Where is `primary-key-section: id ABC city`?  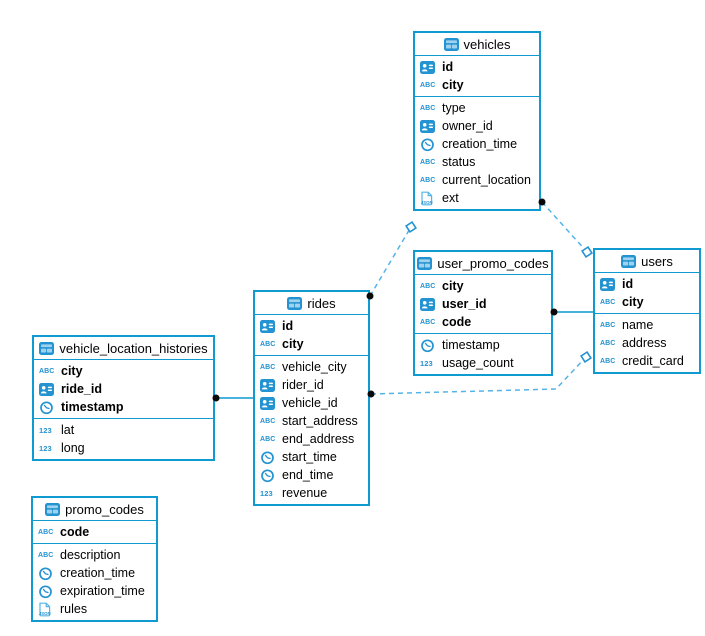 primary-key-section: id ABC city is located at coordinates (311, 335).